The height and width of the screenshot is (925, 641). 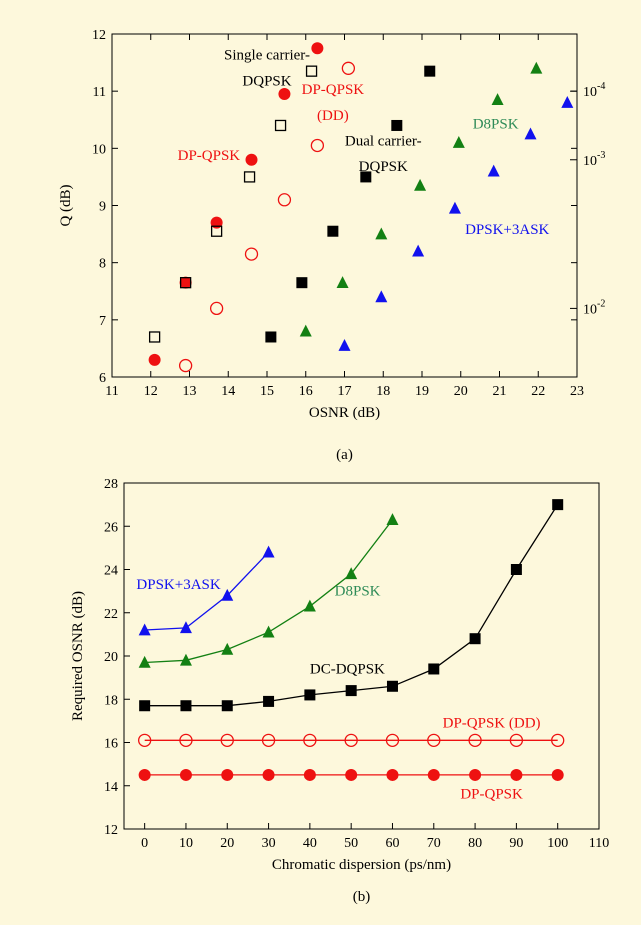 I want to click on x-tick-label: 90, so click(x=516, y=843).